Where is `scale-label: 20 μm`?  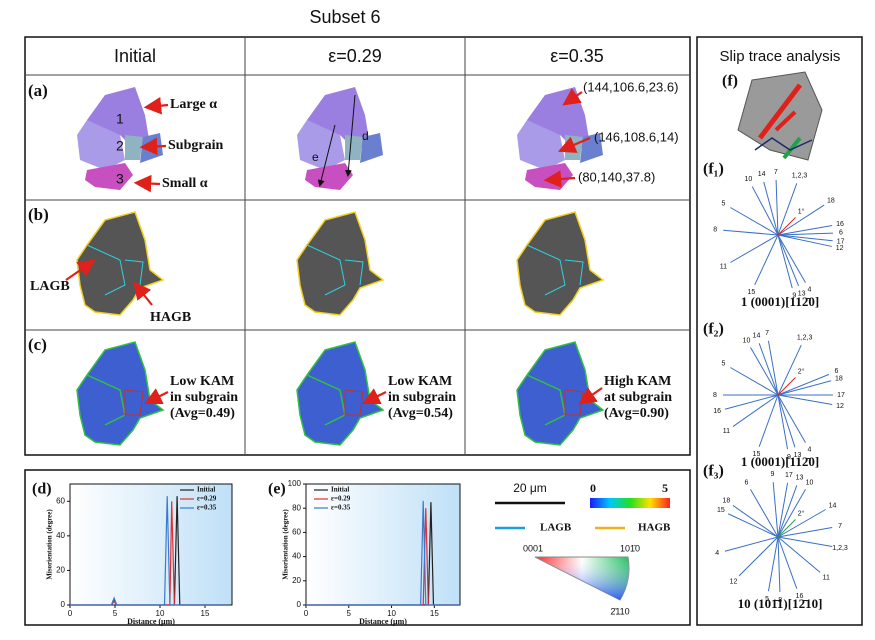 scale-label: 20 μm is located at coordinates (530, 488).